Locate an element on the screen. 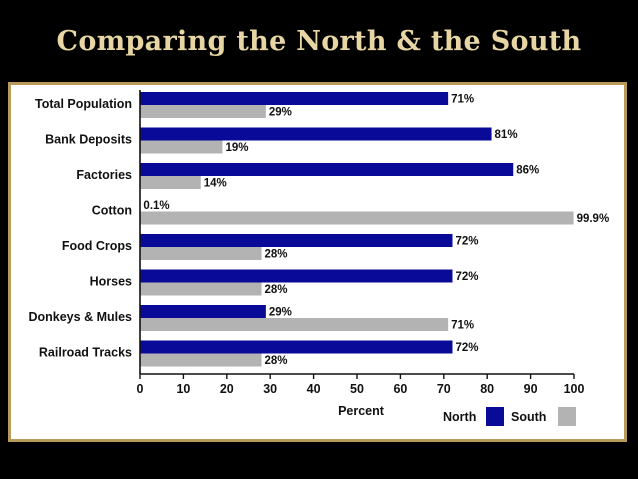 This screenshot has width=638, height=479. data-label-north-donkeys-and-mules: 29% is located at coordinates (280, 313).